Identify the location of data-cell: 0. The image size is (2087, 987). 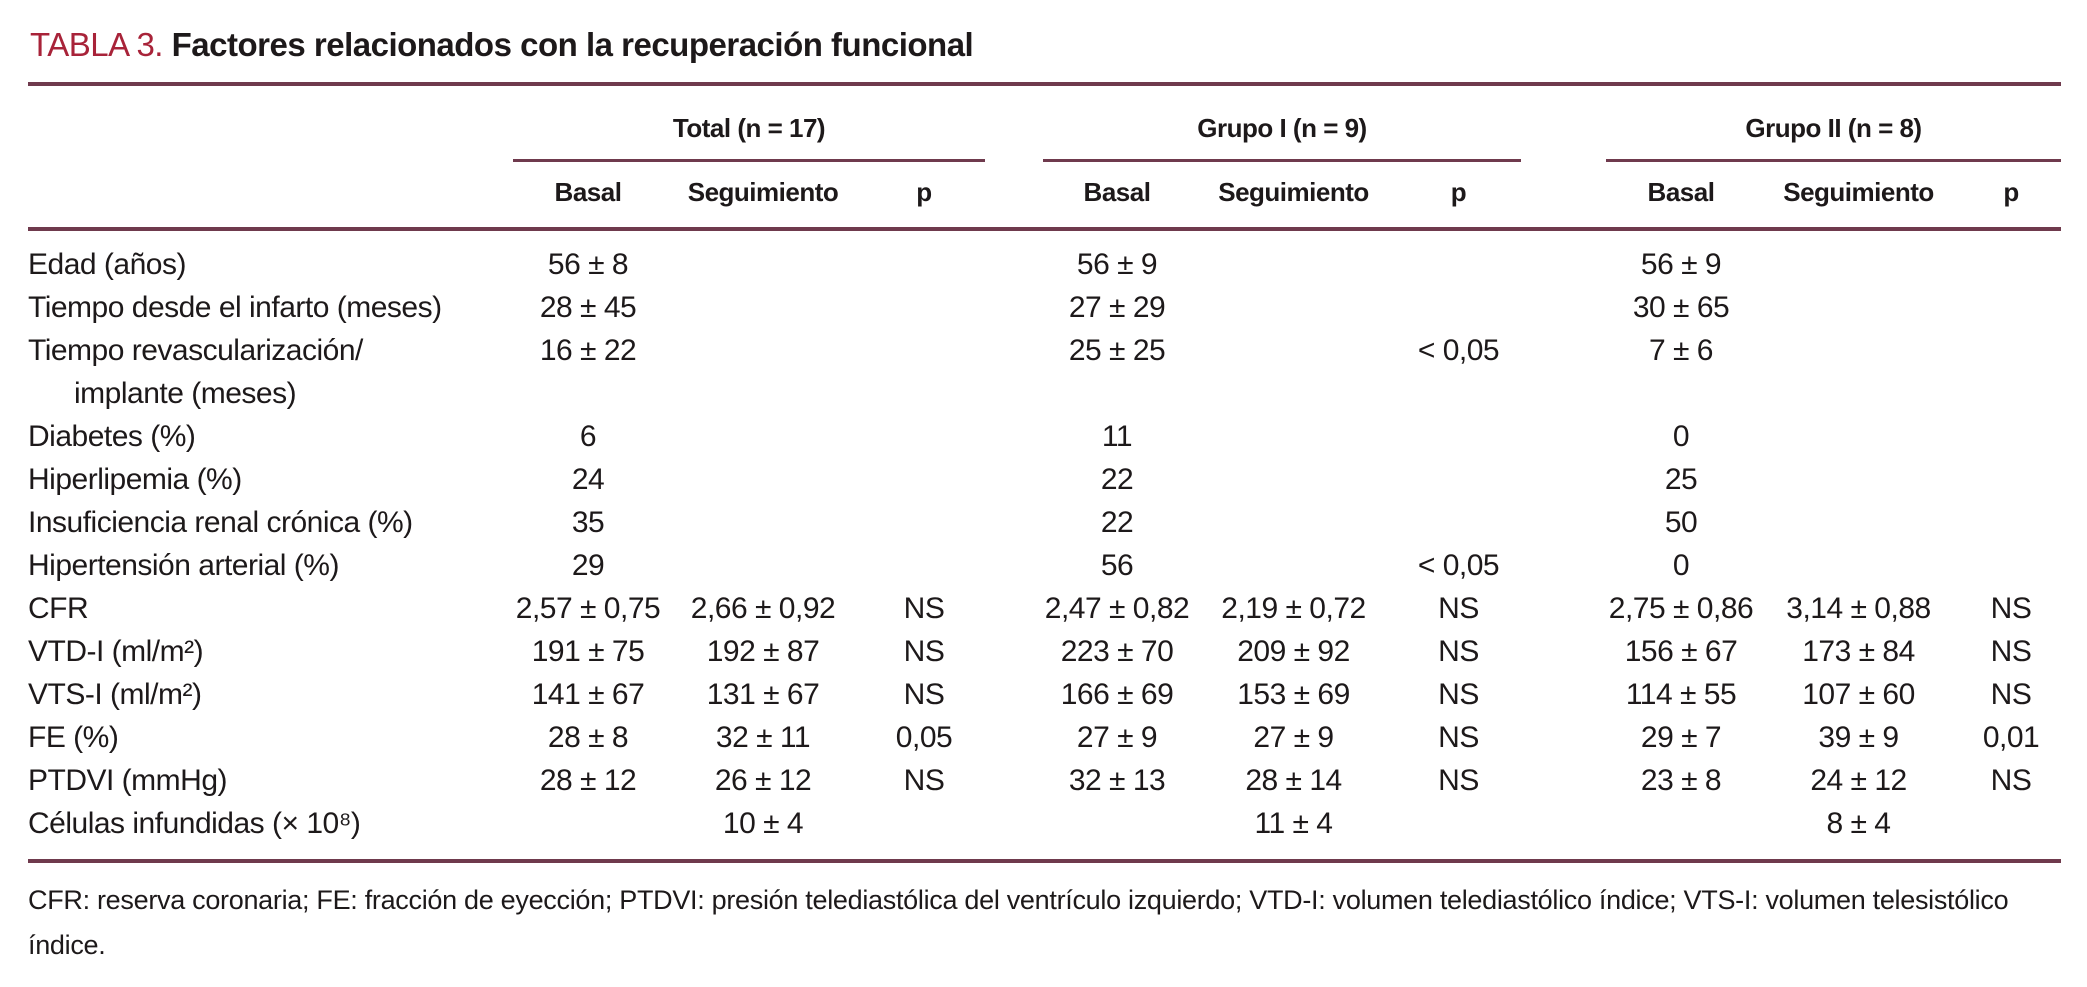
(1681, 436).